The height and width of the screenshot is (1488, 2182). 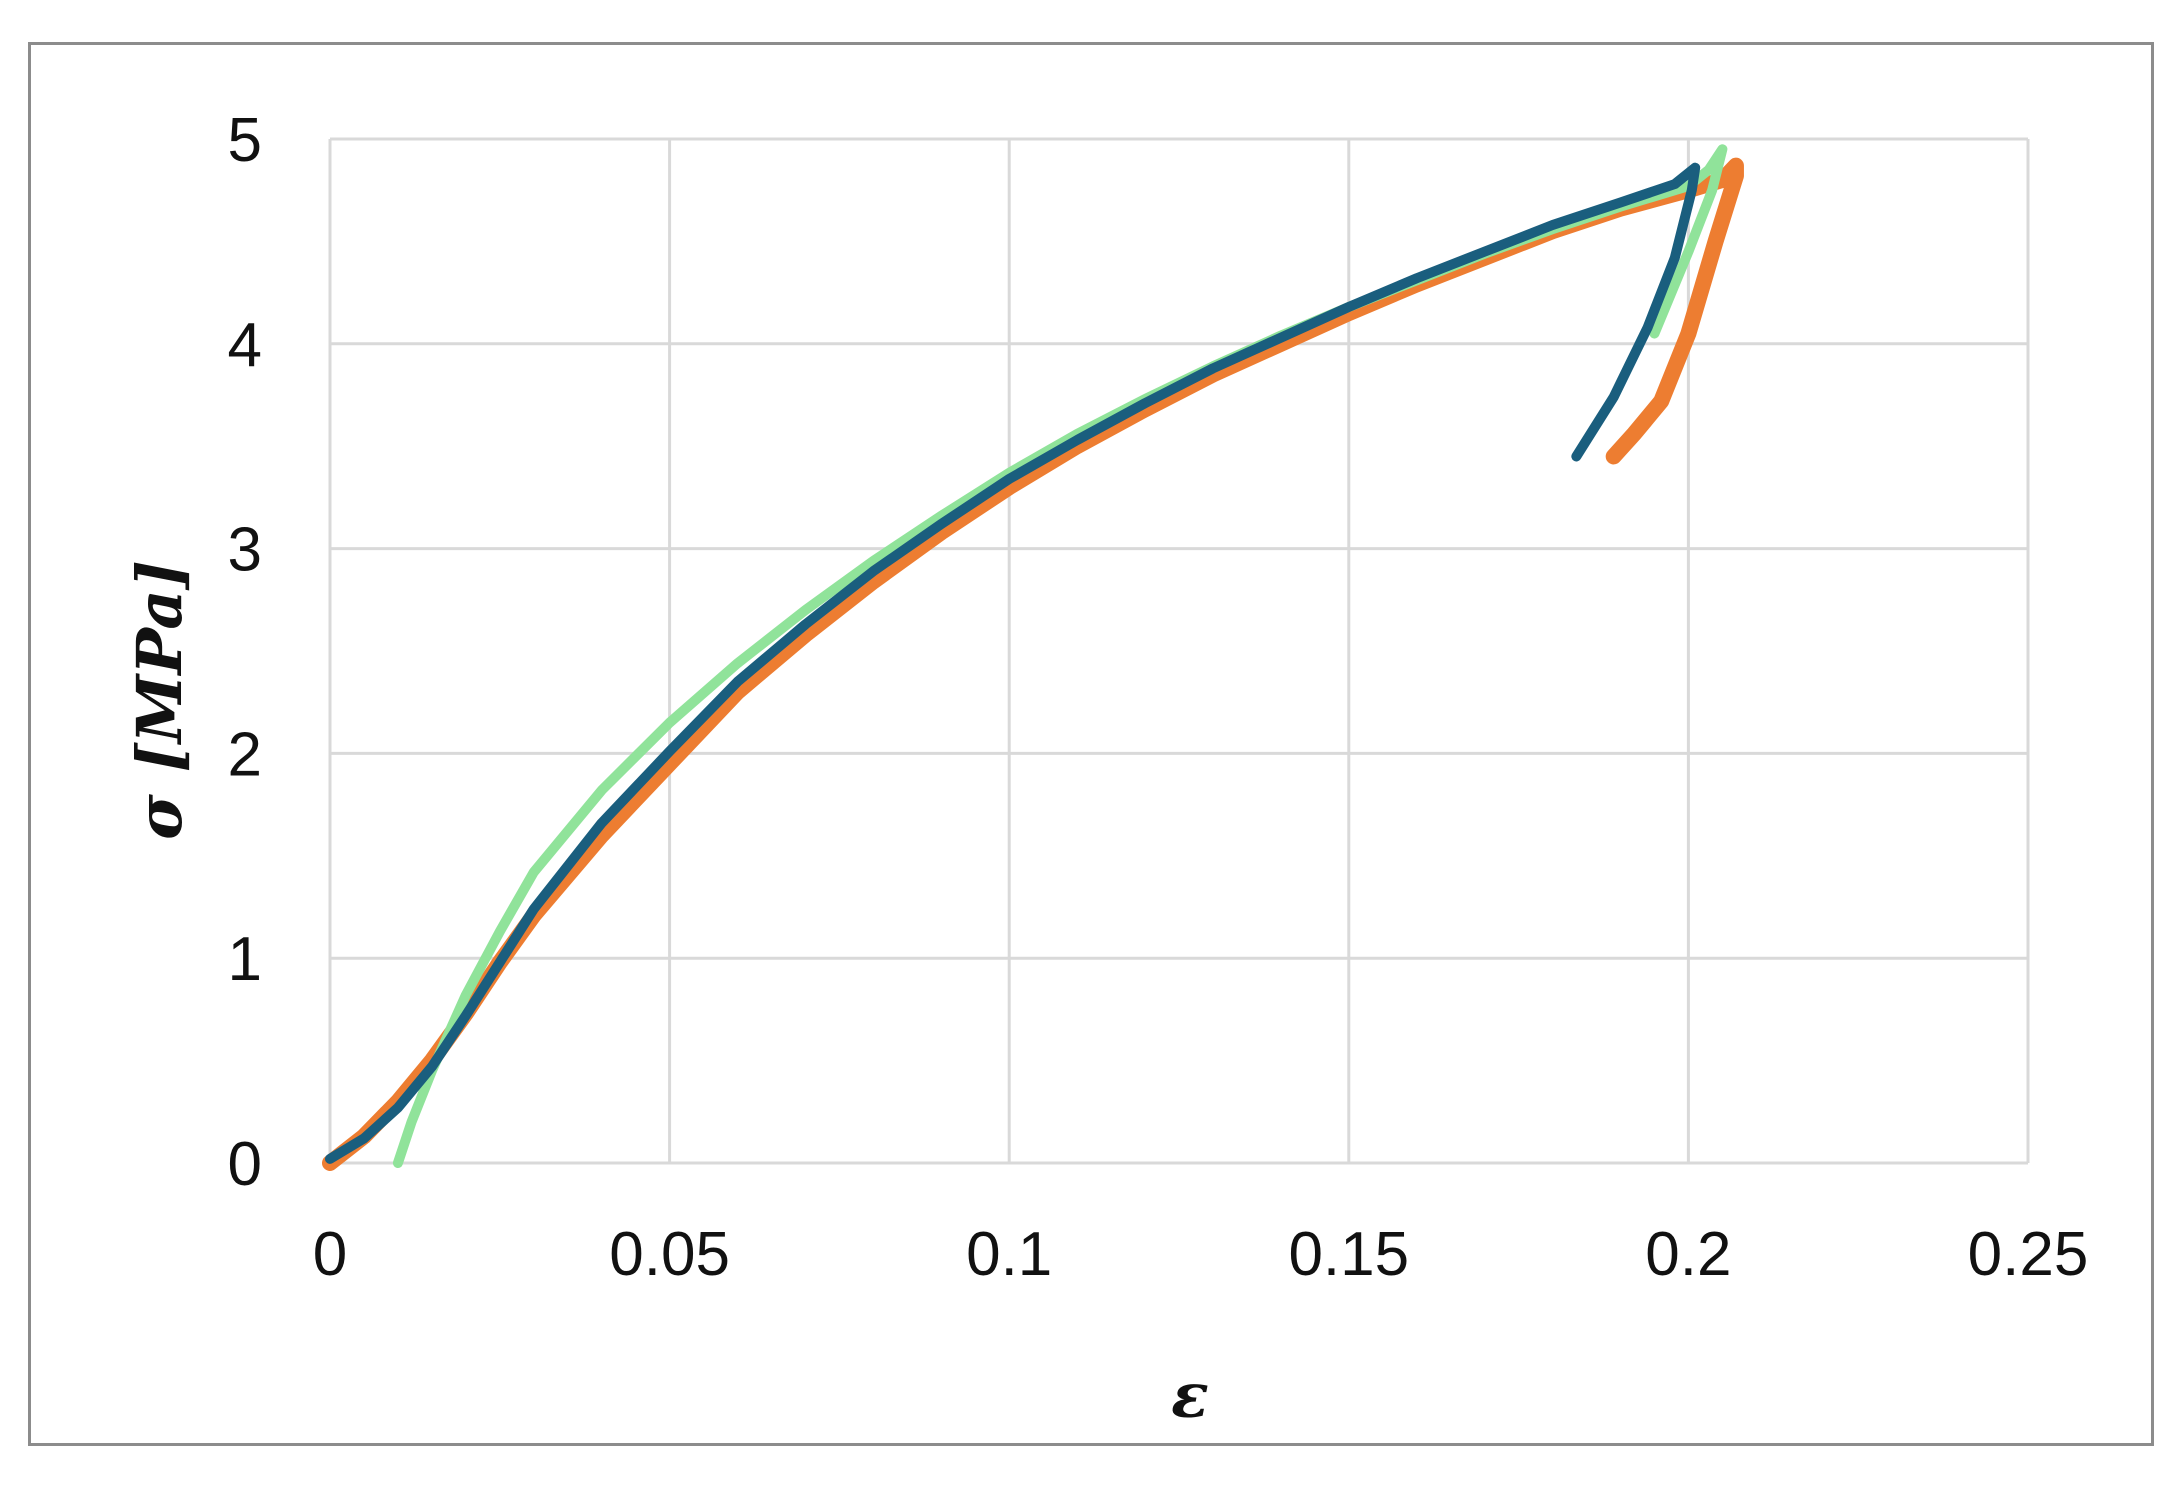 What do you see at coordinates (1688, 1254) in the screenshot?
I see `x-tick-label: 0.2` at bounding box center [1688, 1254].